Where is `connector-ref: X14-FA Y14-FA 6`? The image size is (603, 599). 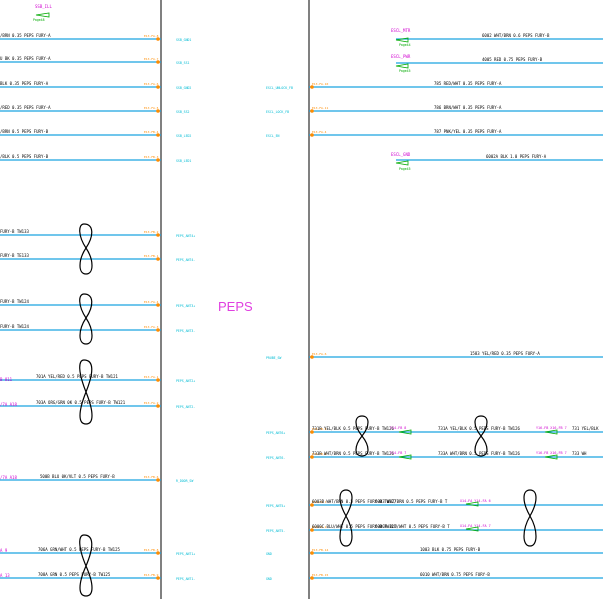
connector-ref: X14-FA Y14-FA 6 is located at coordinates (475, 501).